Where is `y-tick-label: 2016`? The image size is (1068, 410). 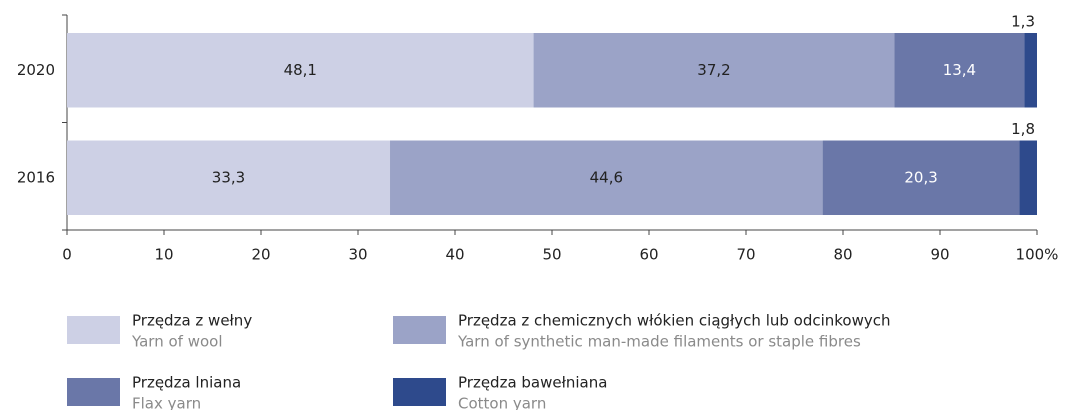 y-tick-label: 2016 is located at coordinates (36, 177).